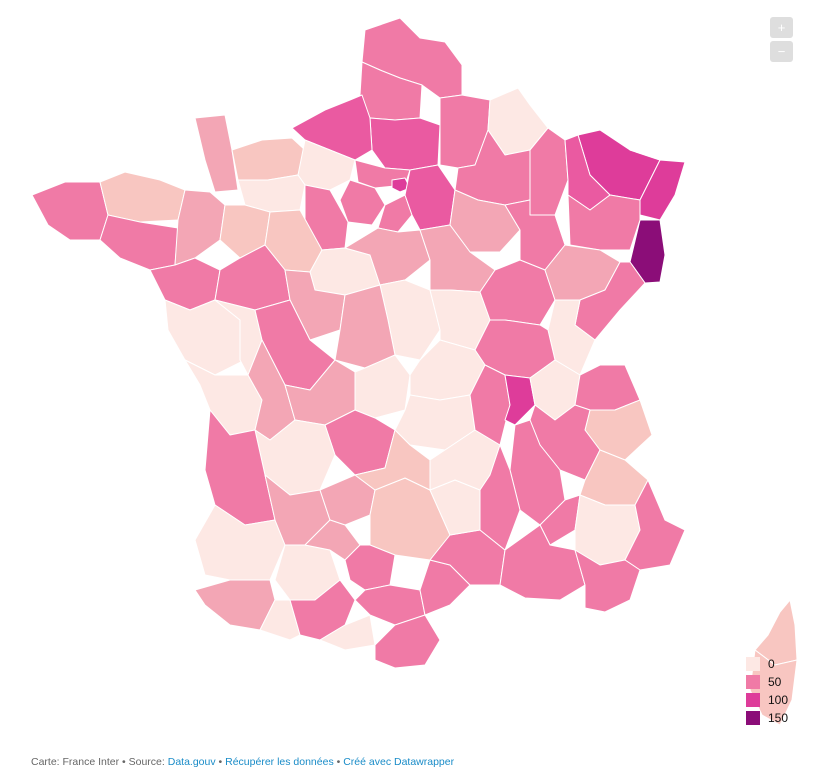  I want to click on department-var, so click(607, 581).